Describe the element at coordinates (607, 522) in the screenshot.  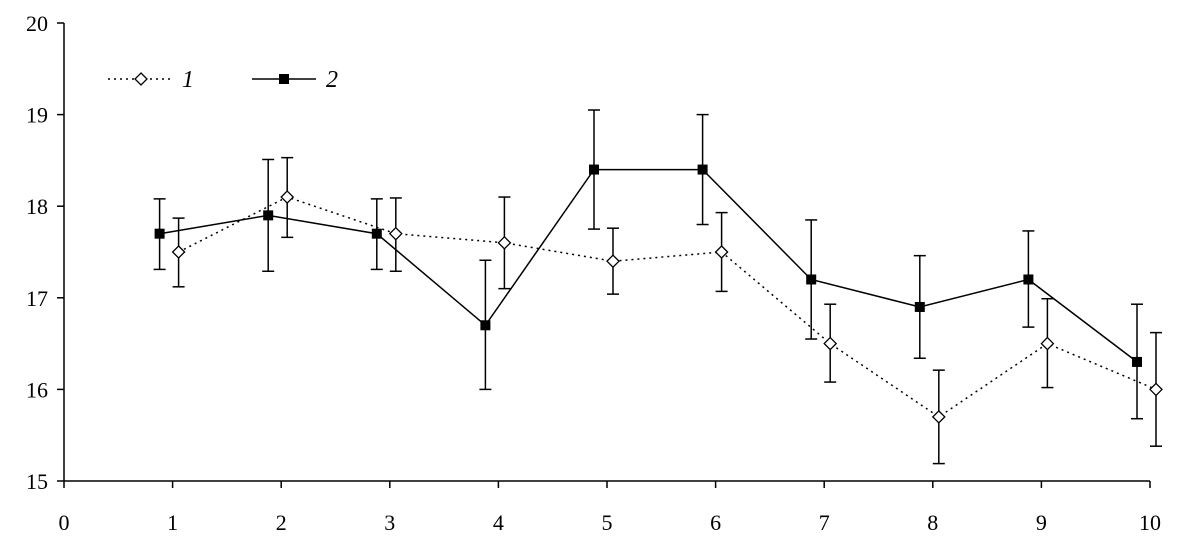
I see `x-tick-label: 5` at that location.